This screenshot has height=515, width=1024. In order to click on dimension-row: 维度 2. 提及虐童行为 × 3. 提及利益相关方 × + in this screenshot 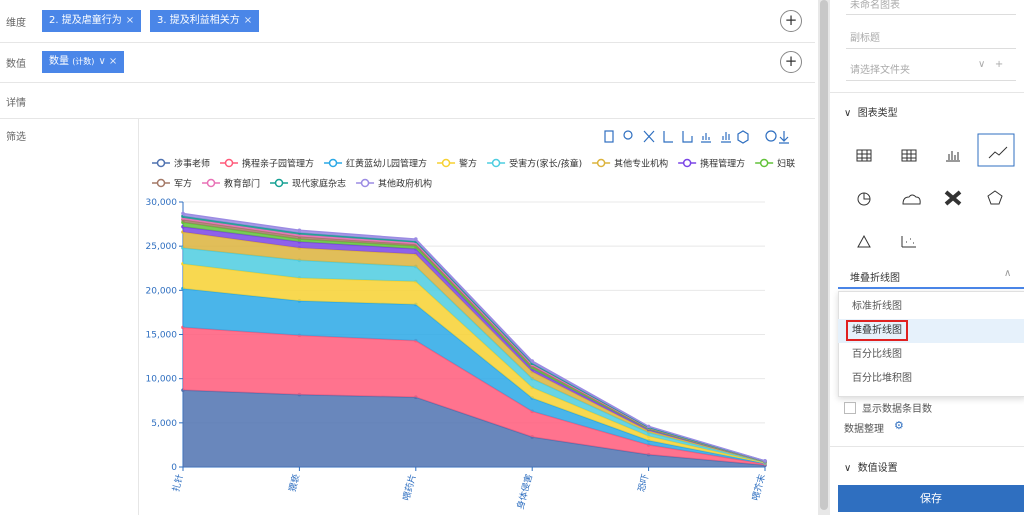, I will do `click(407, 21)`.